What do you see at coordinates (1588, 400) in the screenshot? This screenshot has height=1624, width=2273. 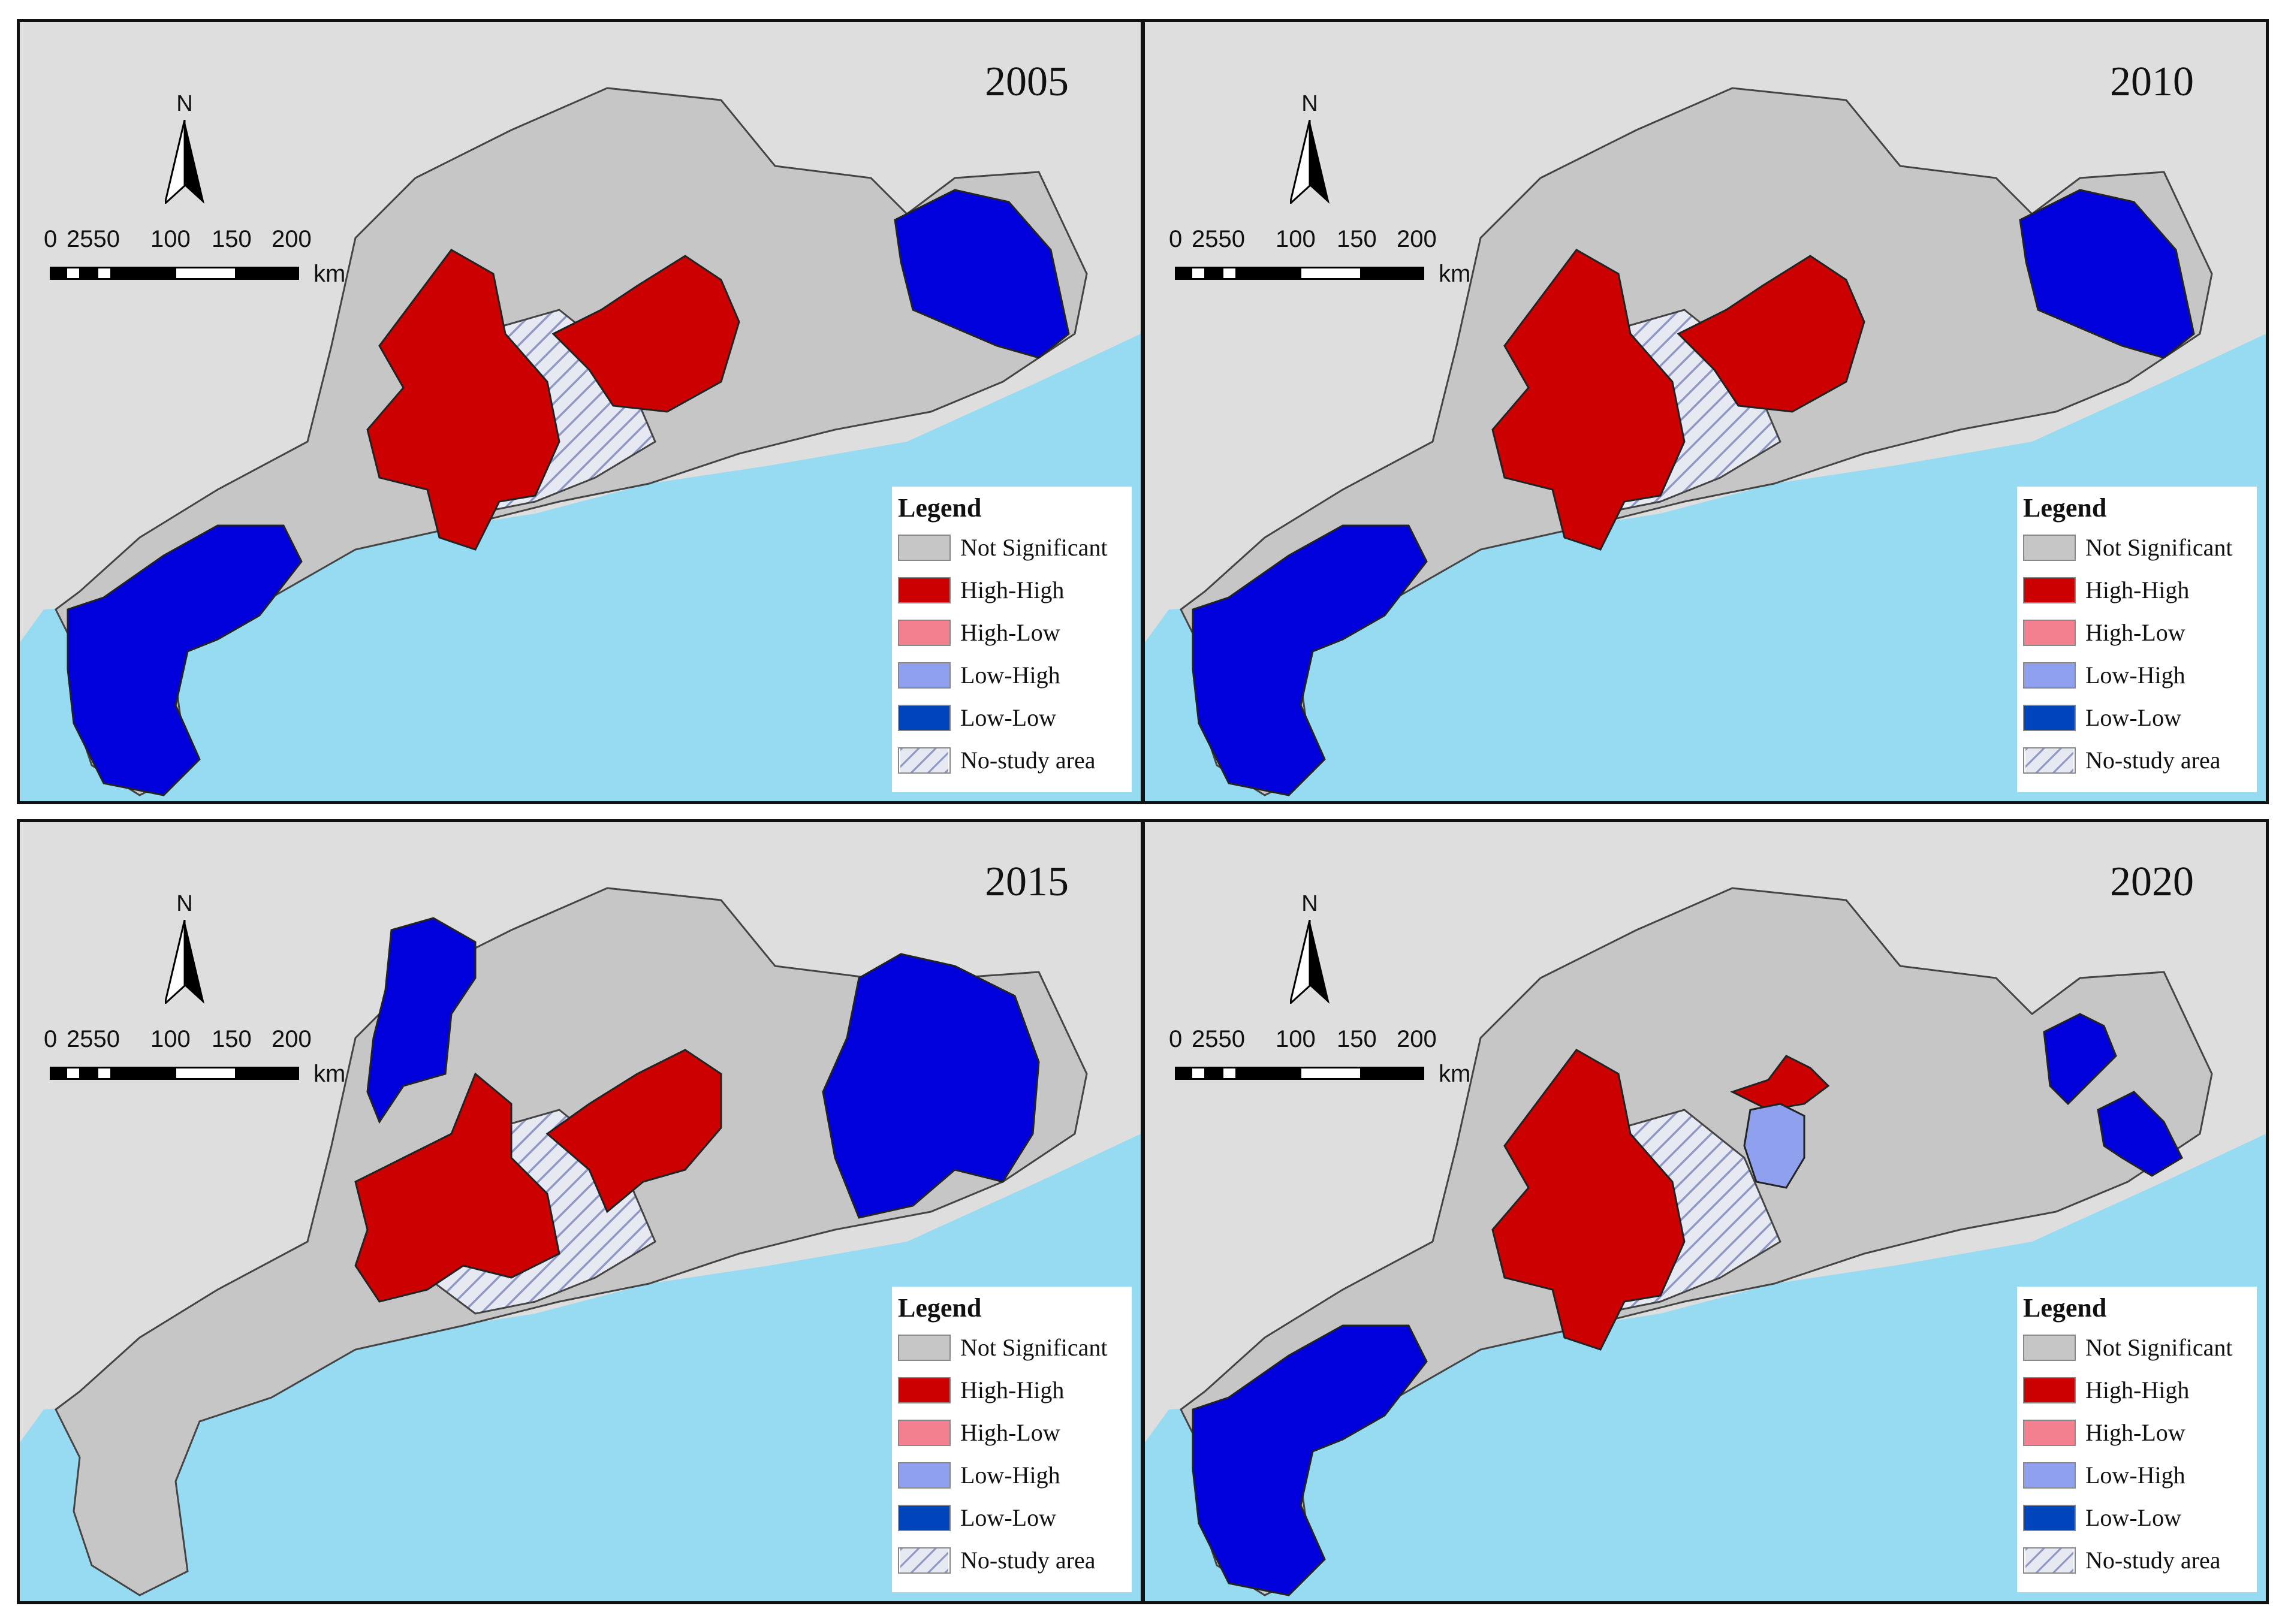 I see `high-high-west` at bounding box center [1588, 400].